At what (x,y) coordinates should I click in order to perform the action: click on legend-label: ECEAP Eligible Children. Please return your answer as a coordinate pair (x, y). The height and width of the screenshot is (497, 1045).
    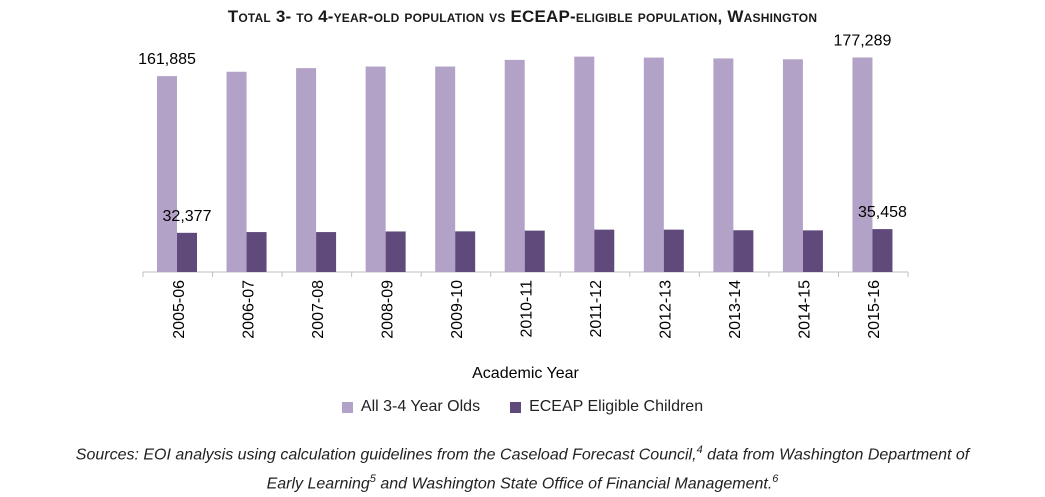
    Looking at the image, I should click on (616, 406).